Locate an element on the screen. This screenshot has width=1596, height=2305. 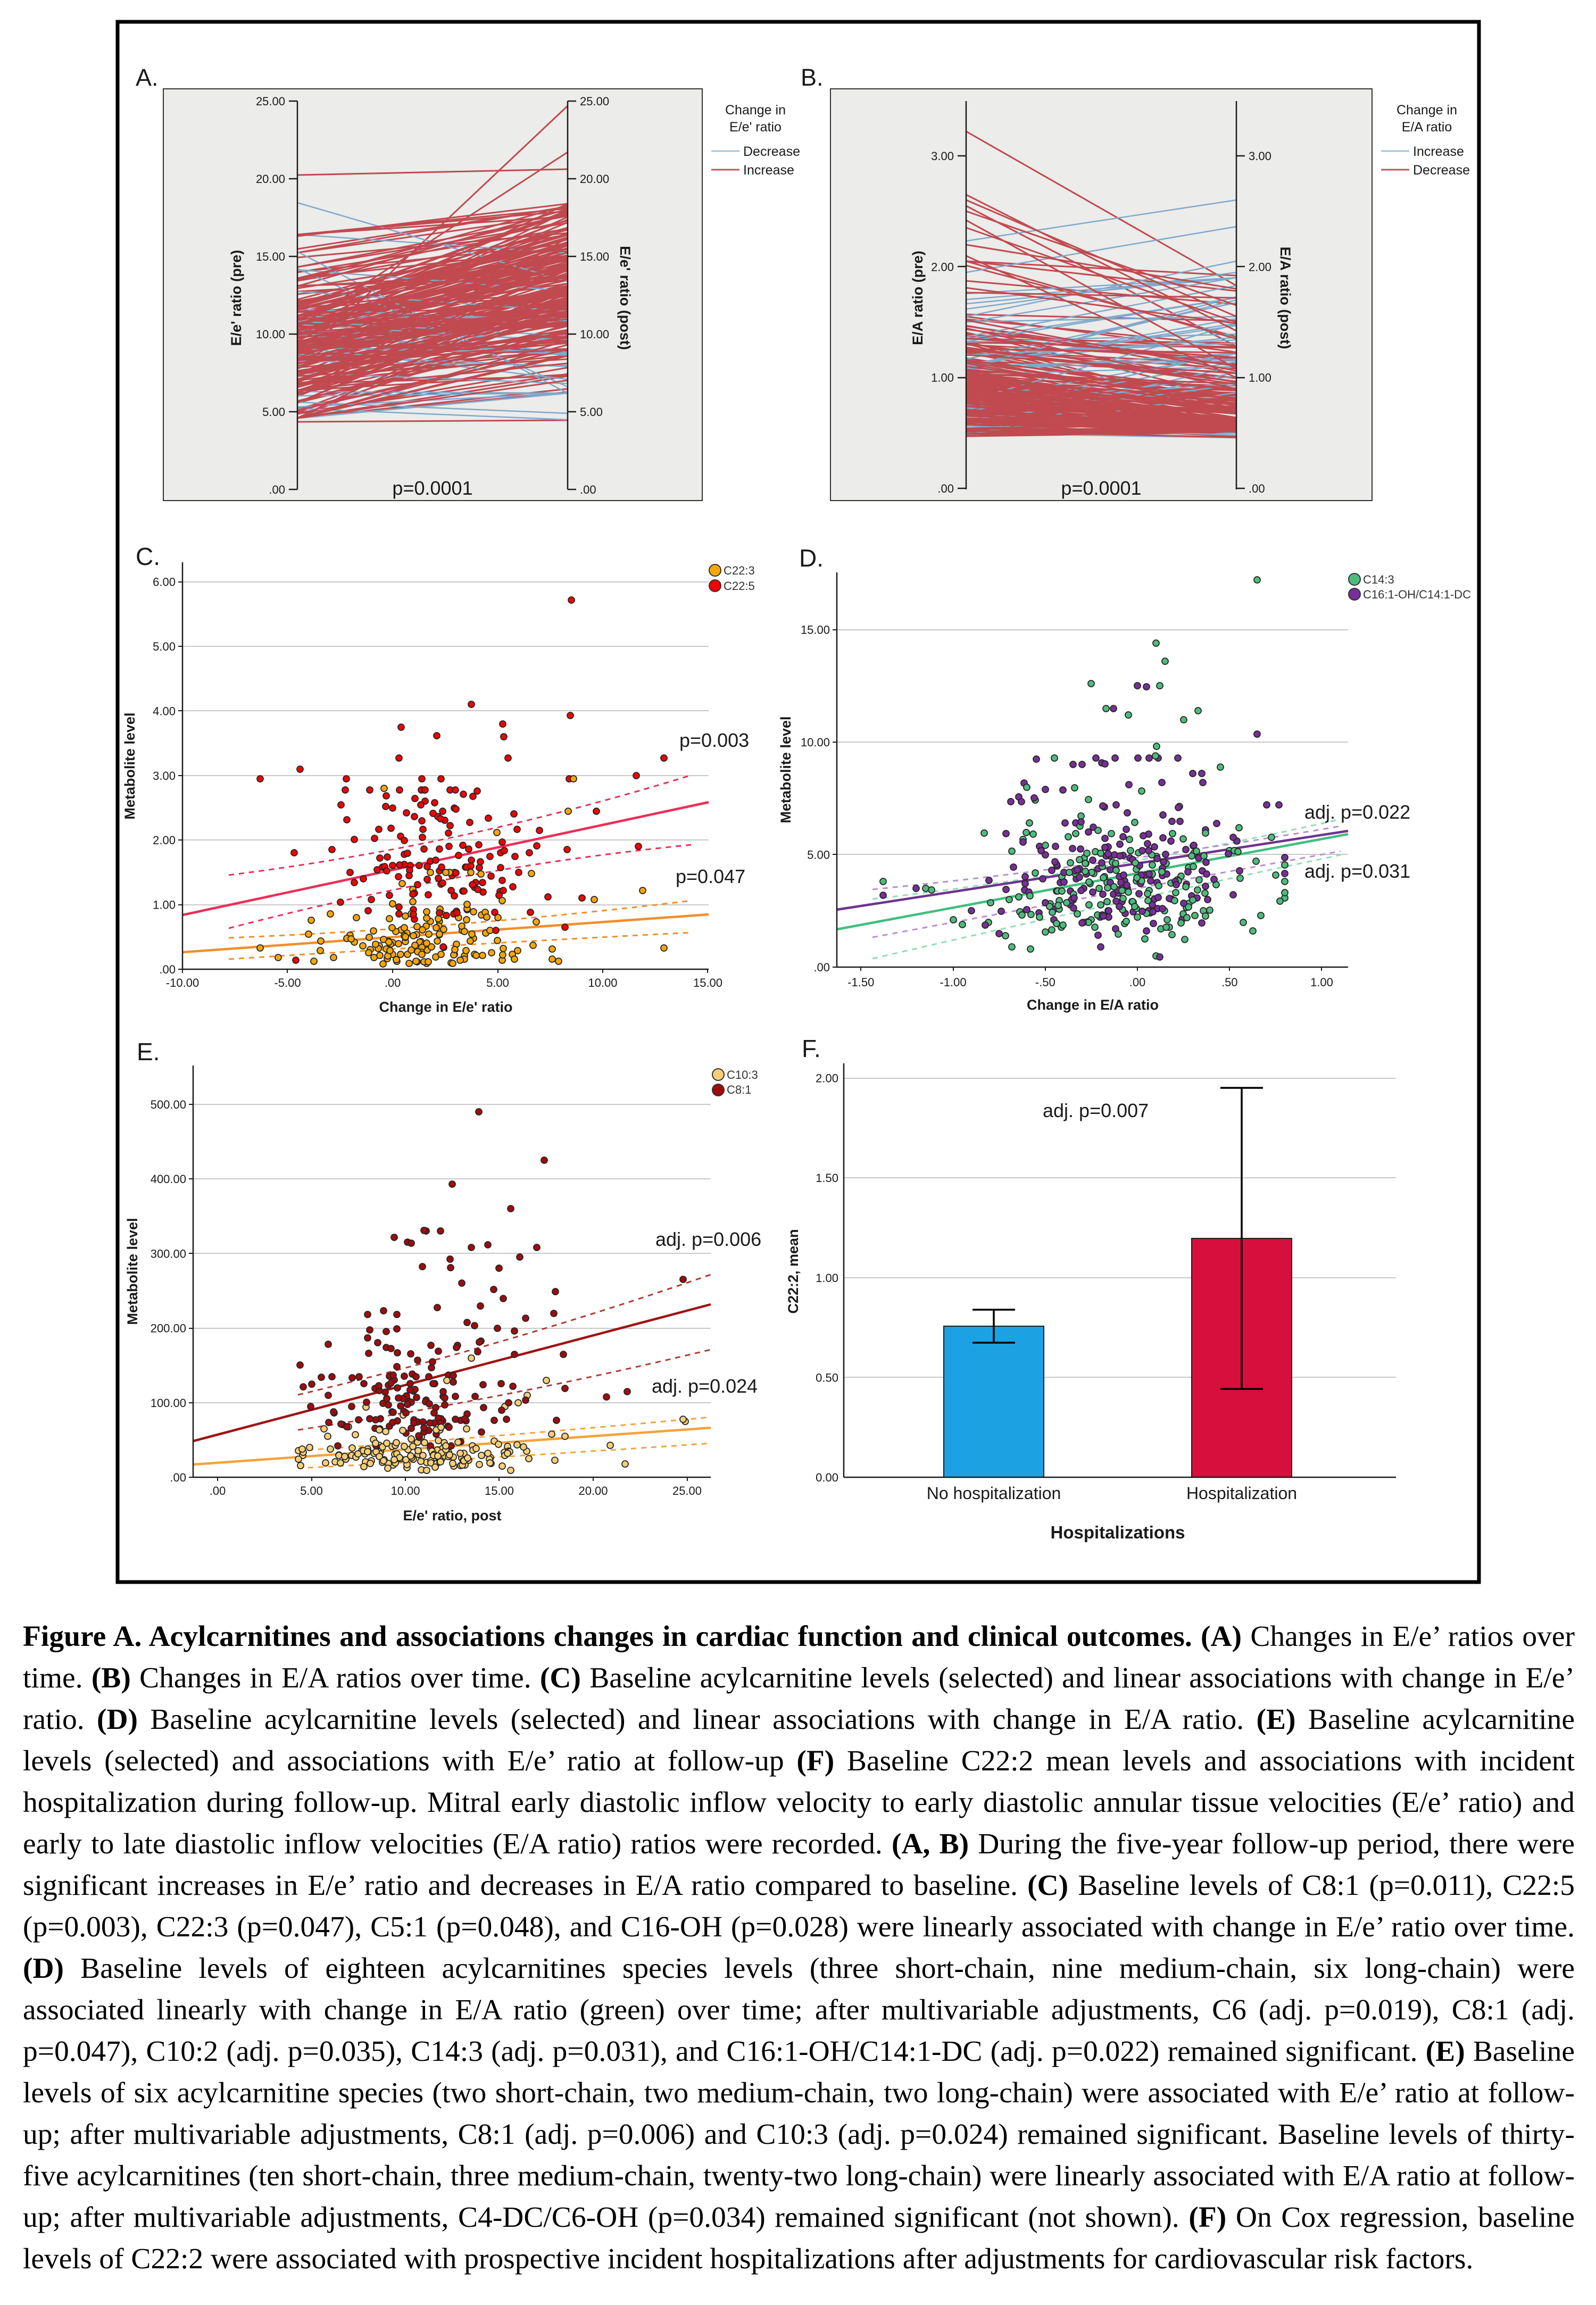
svg-text: 1.50 is located at coordinates (827, 1178).